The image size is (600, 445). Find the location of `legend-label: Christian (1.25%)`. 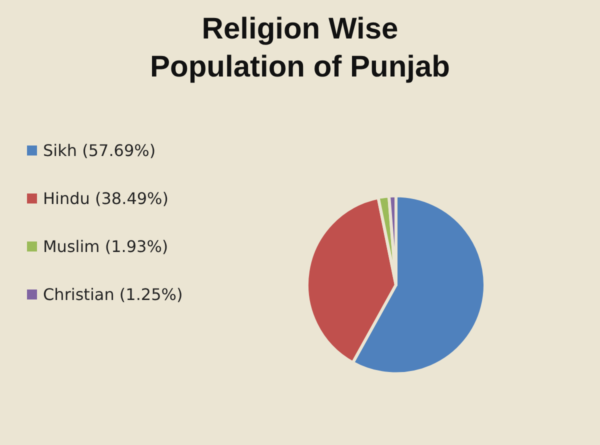

legend-label: Christian (1.25%) is located at coordinates (113, 294).